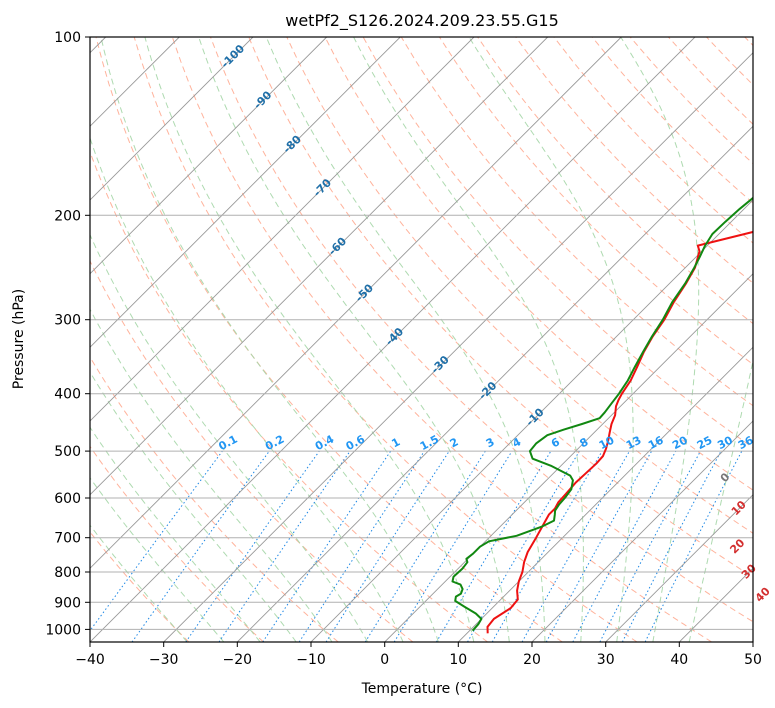 The height and width of the screenshot is (708, 775). What do you see at coordinates (680, 442) in the screenshot?
I see `mixing-ratio-label: 20` at bounding box center [680, 442].